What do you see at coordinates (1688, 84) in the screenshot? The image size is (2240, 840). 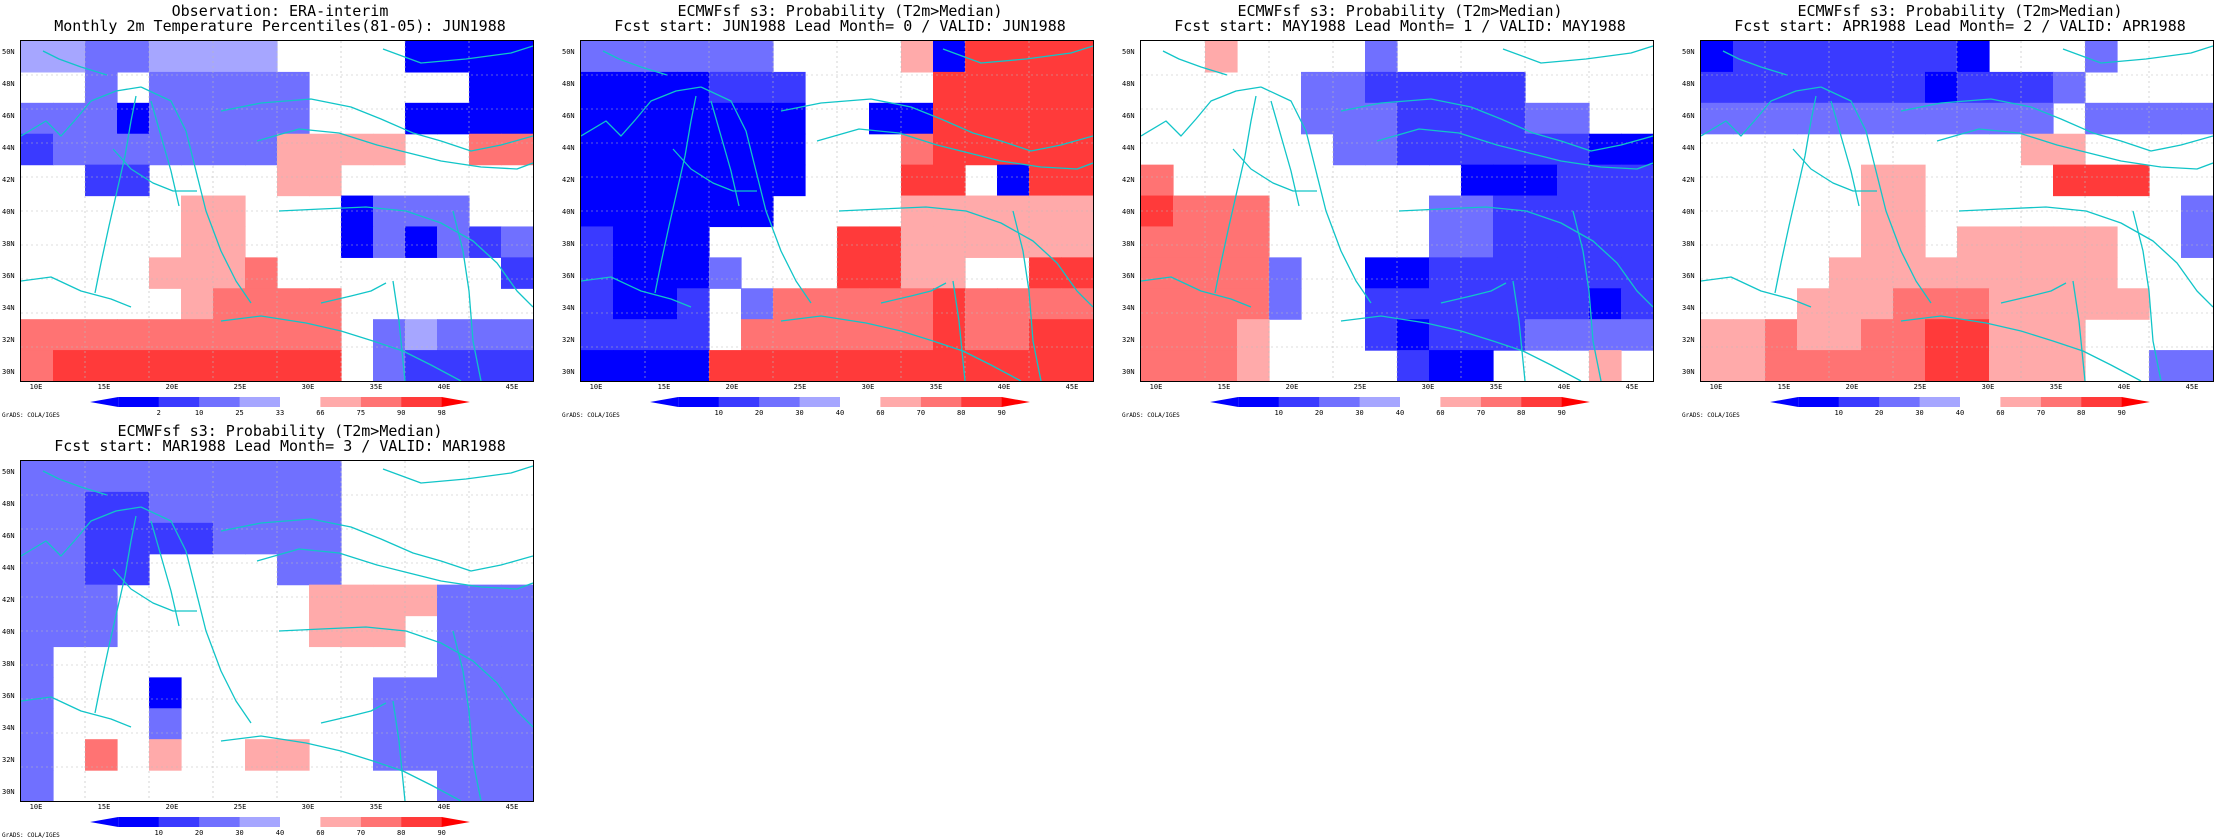 I see `latitude-label: 48N` at bounding box center [1688, 84].